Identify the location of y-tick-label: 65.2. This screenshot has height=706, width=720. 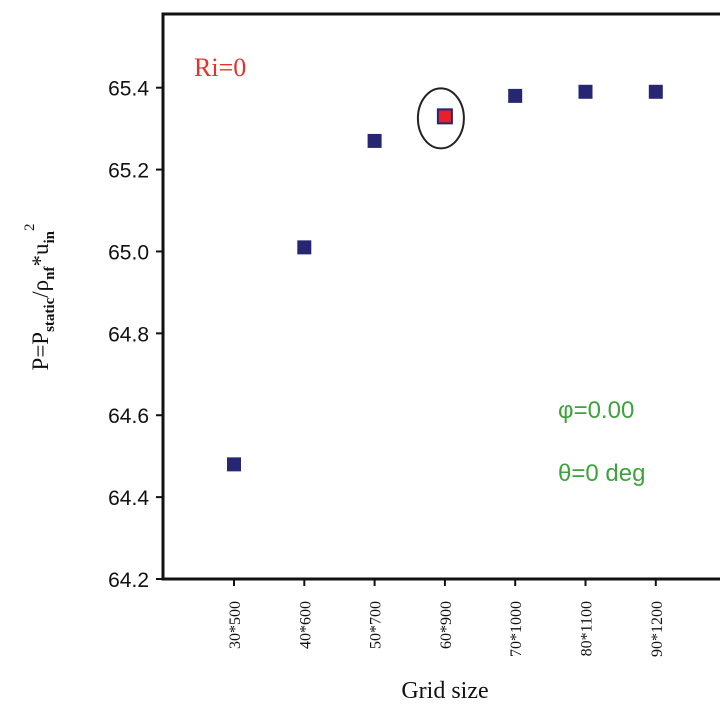
(128, 171).